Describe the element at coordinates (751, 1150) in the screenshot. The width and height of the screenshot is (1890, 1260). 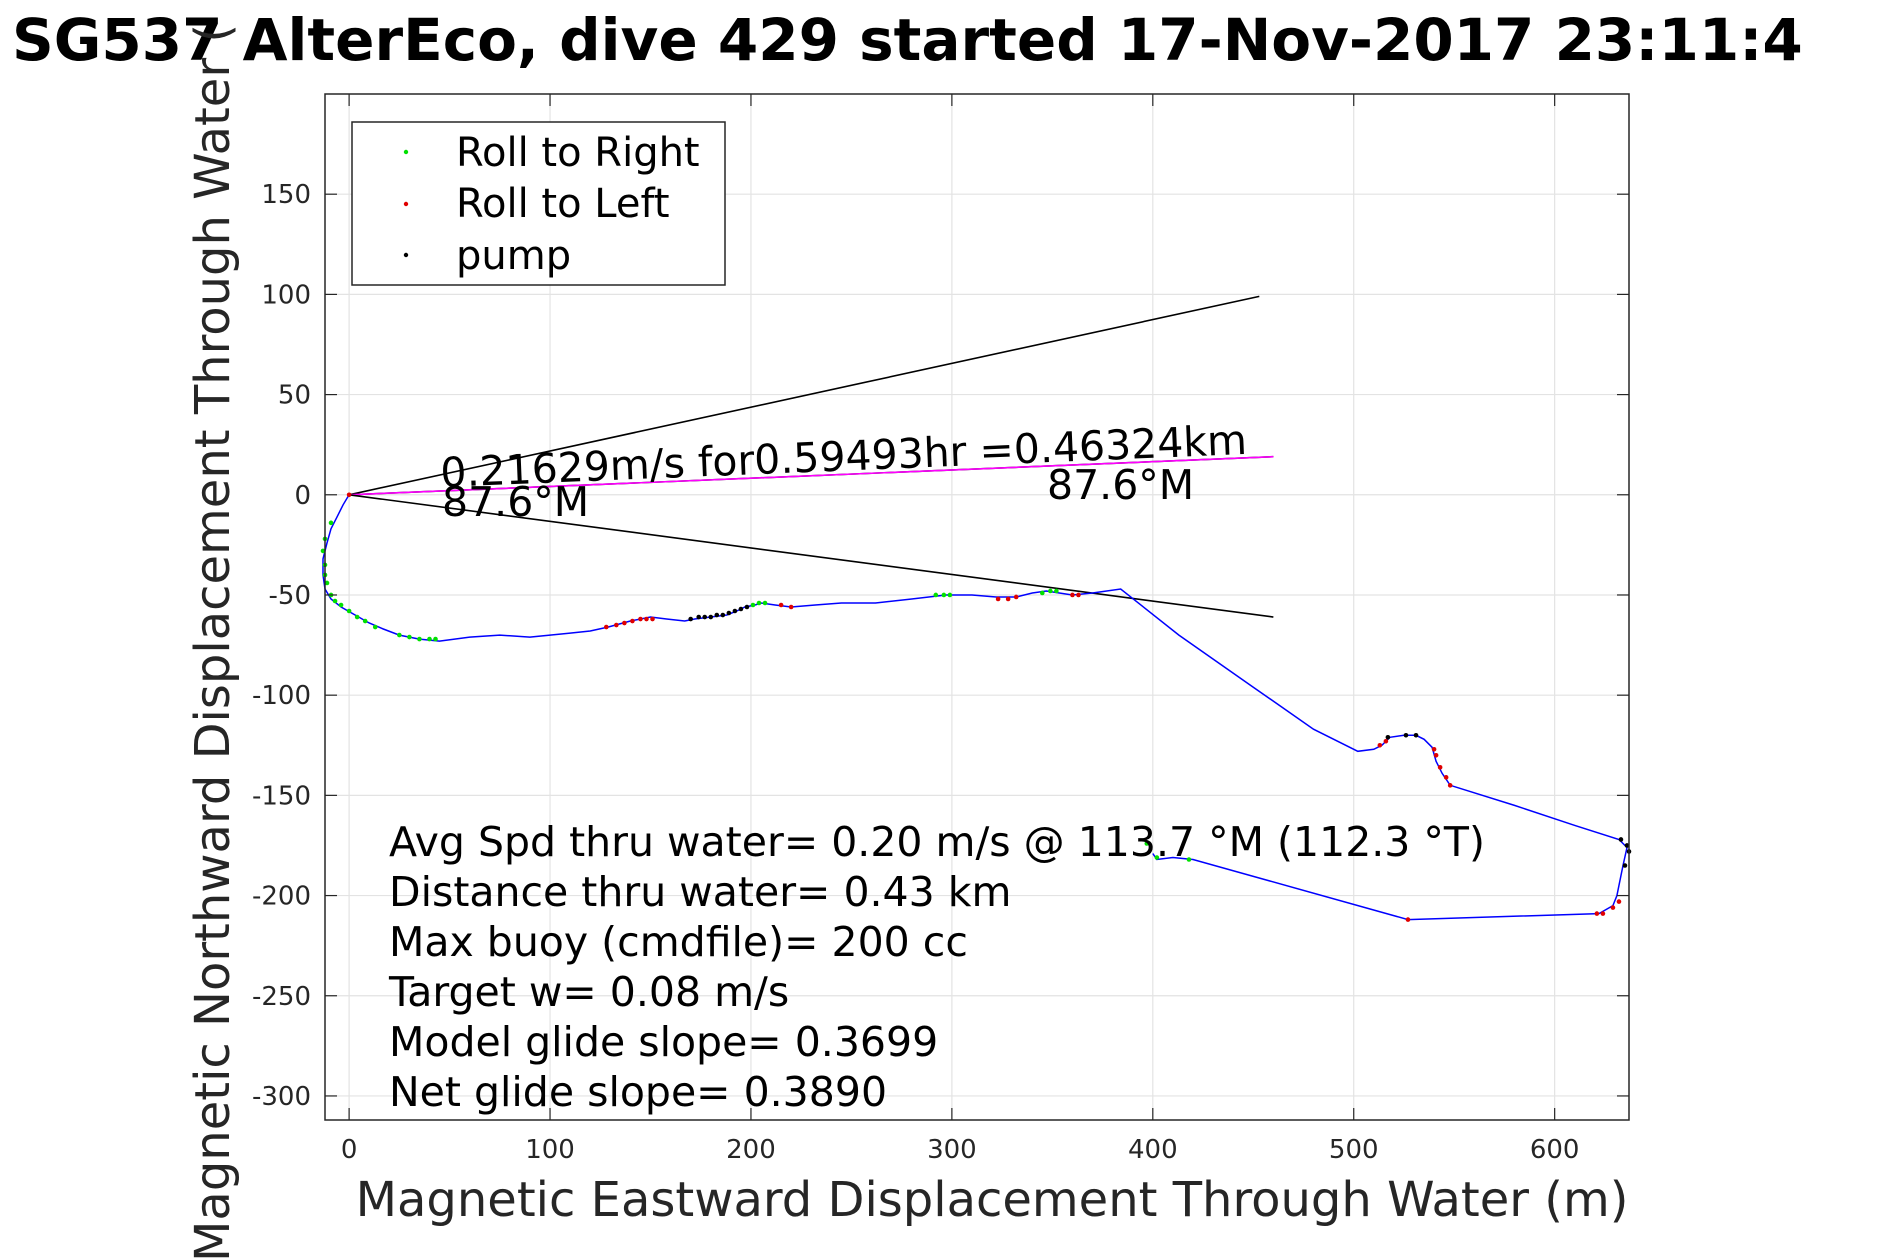
I see `x-tick-label: 200` at that location.